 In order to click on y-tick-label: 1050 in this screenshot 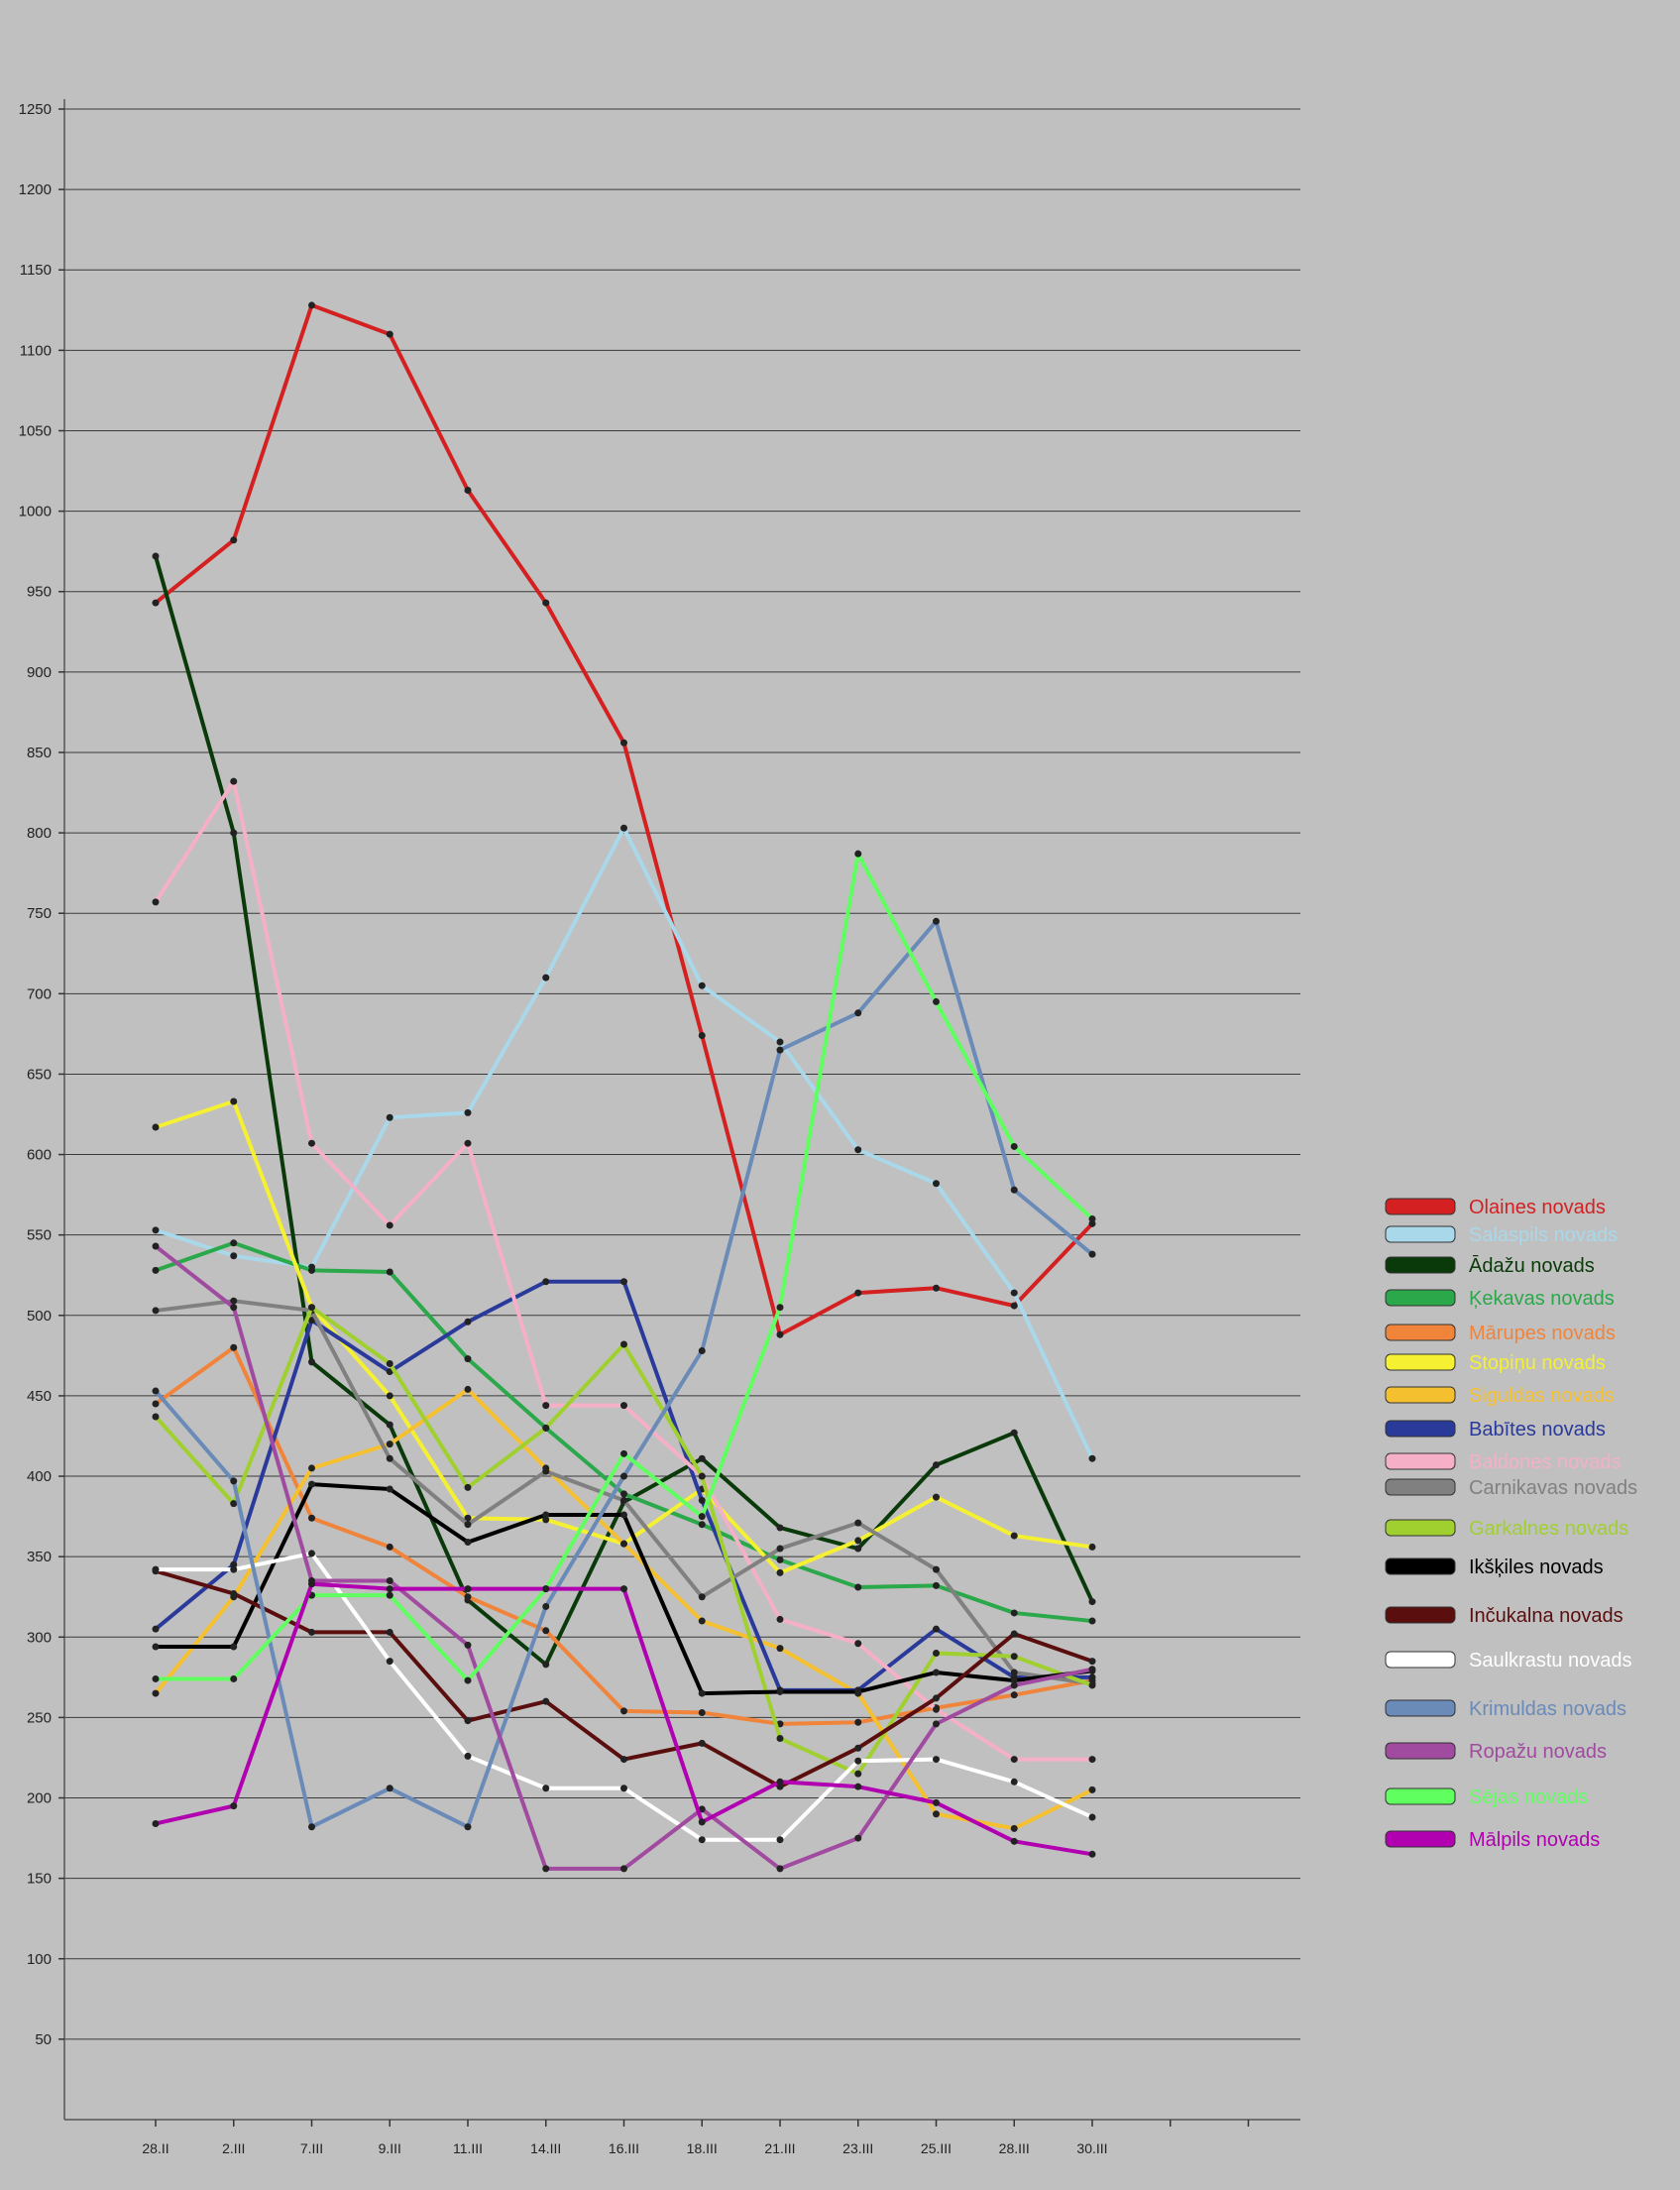, I will do `click(35, 431)`.